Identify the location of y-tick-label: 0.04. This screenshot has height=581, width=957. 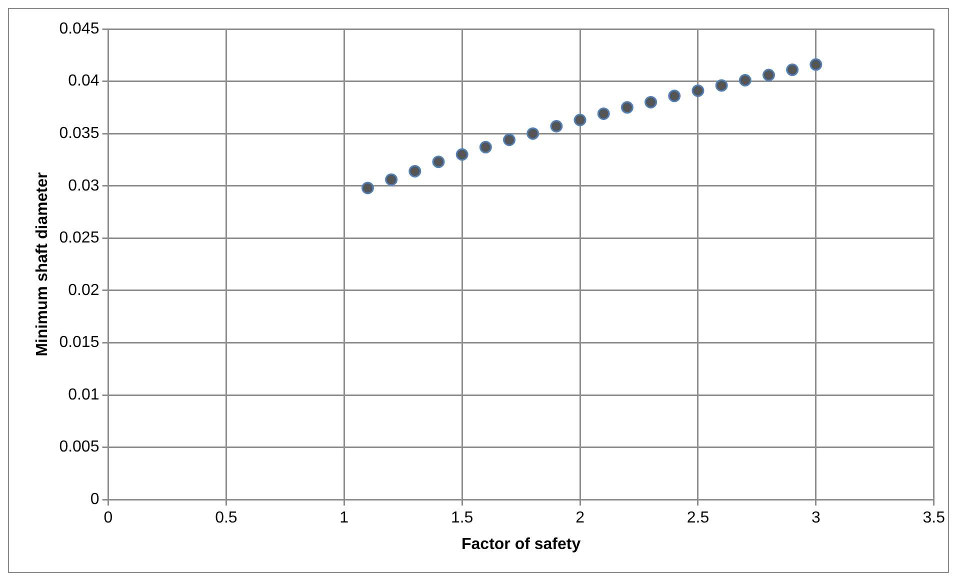
(84, 81).